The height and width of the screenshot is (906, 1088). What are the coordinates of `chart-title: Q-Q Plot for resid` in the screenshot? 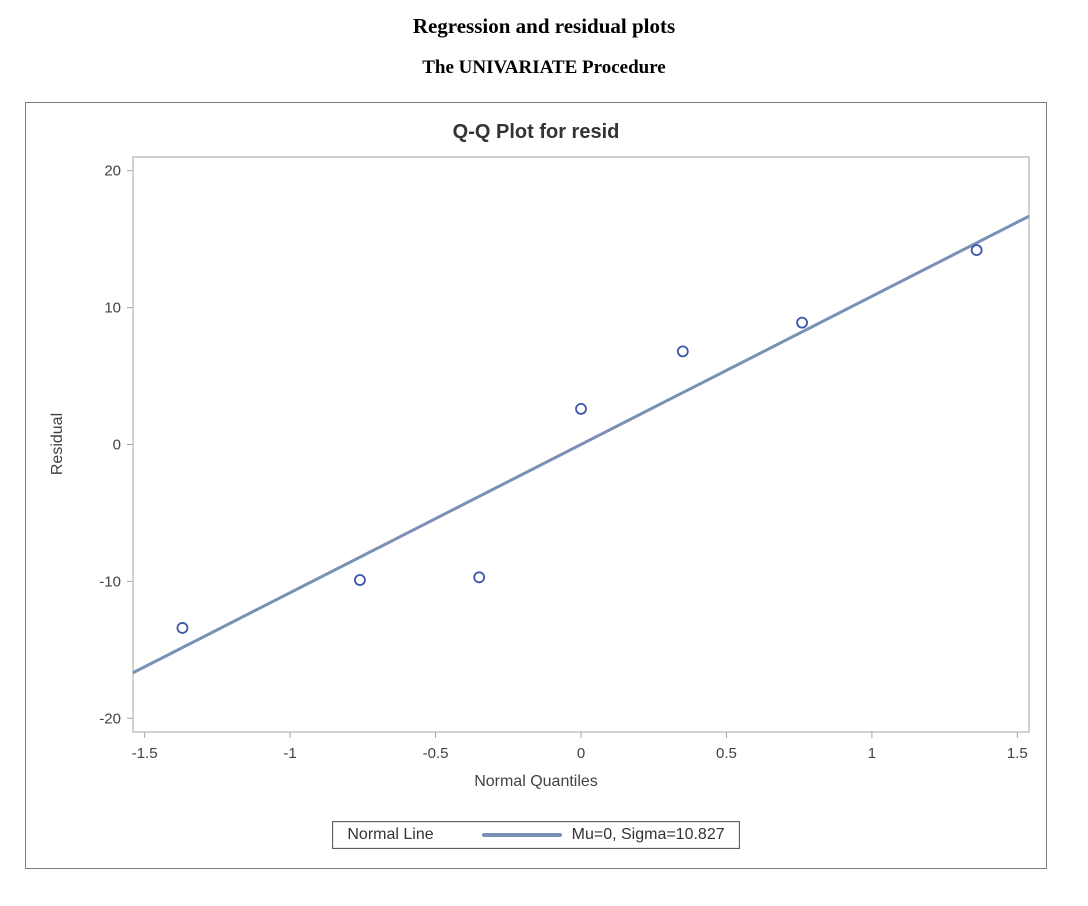 It's located at (536, 132).